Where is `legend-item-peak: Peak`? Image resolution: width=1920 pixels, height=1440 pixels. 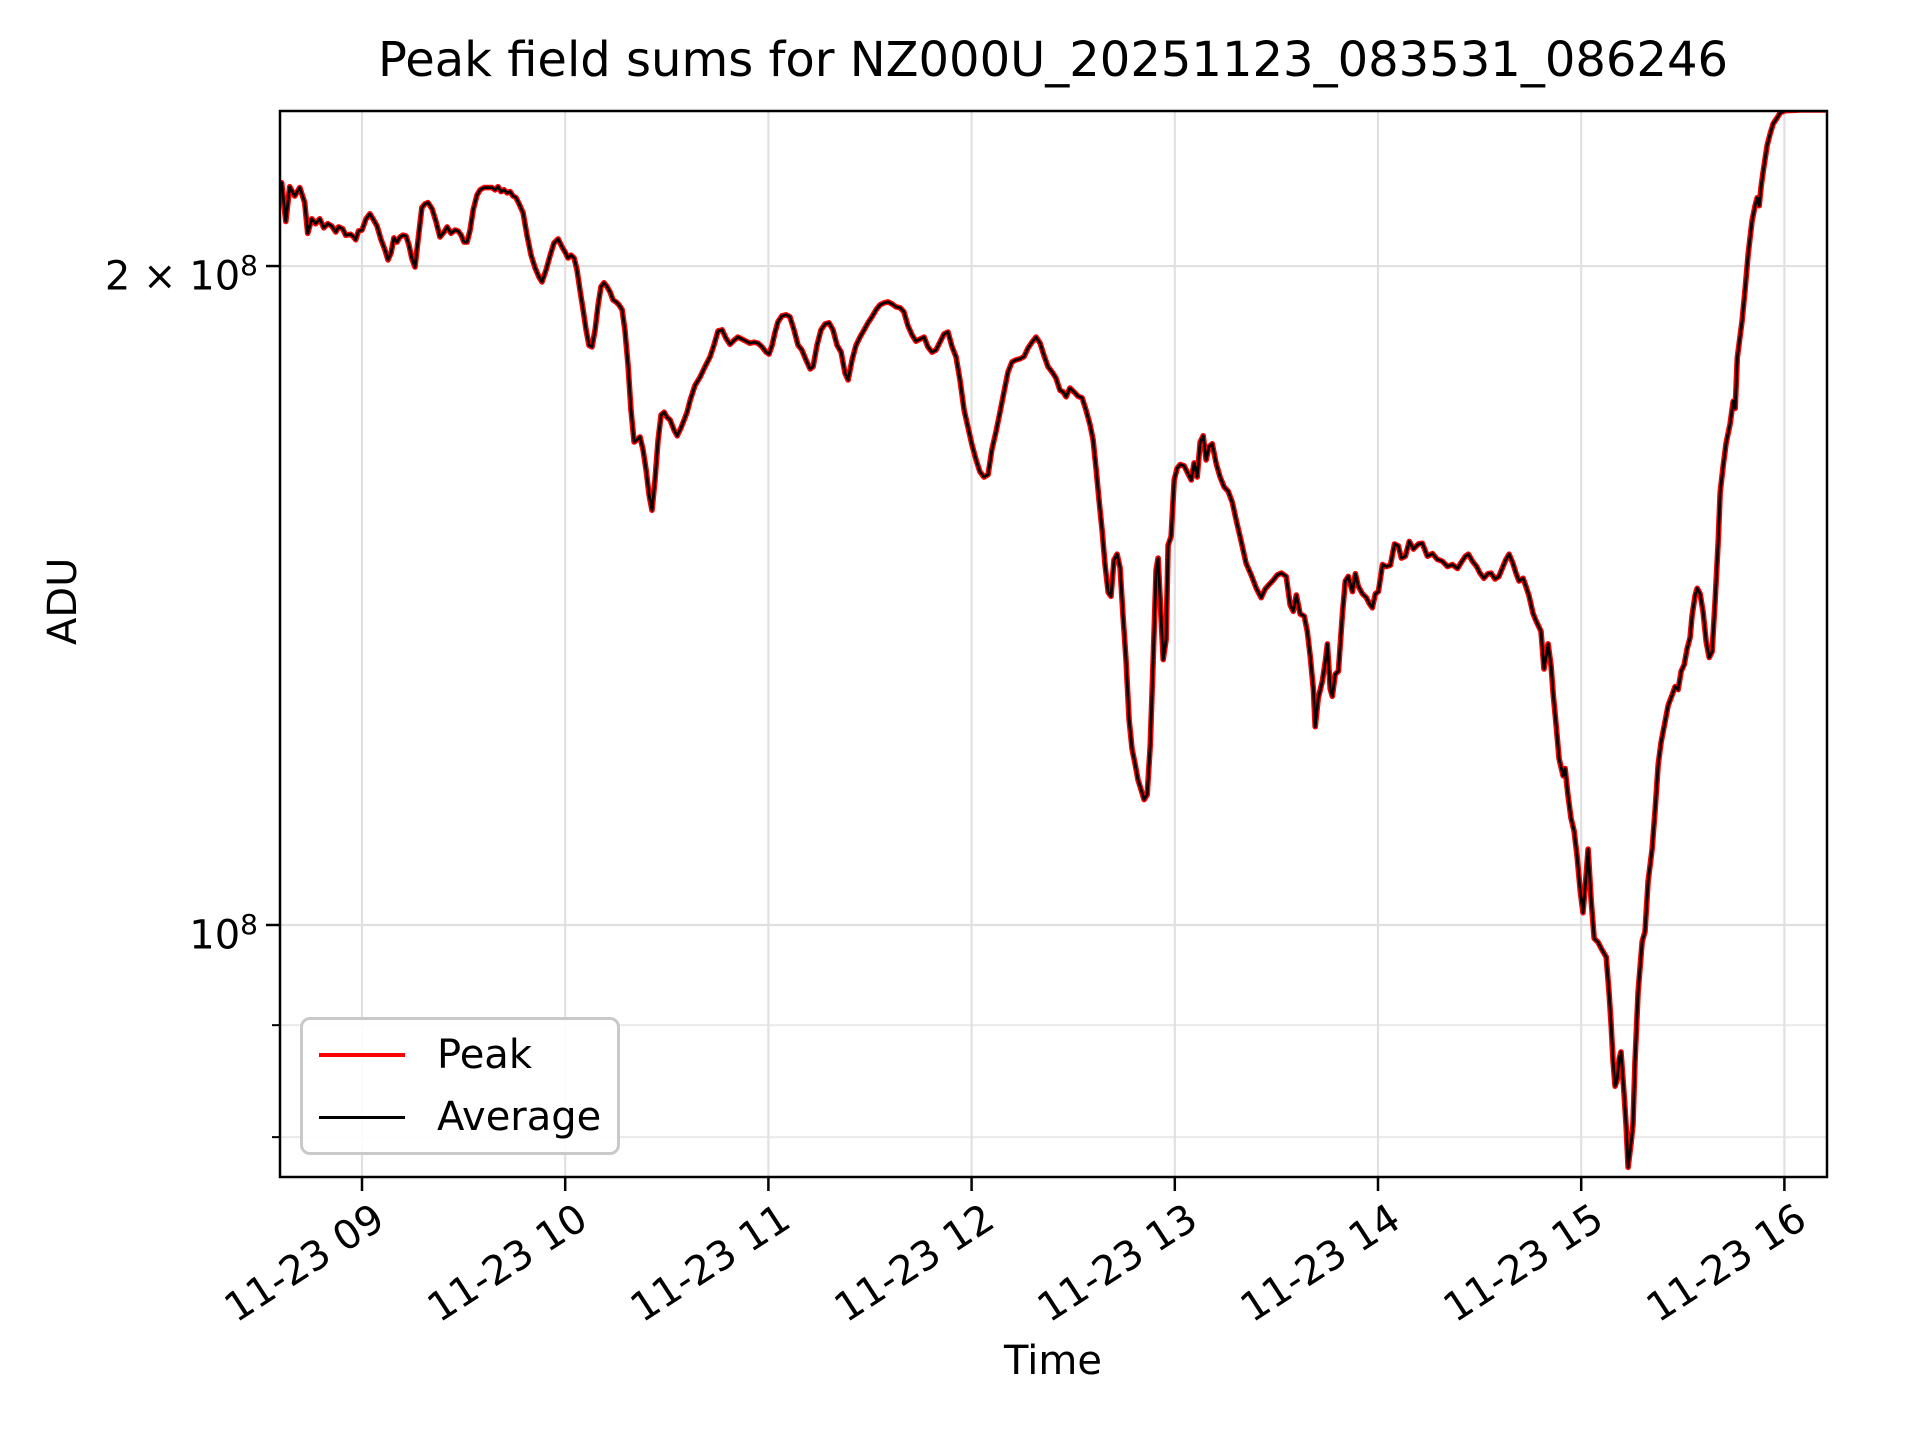 legend-item-peak: Peak is located at coordinates (460, 1055).